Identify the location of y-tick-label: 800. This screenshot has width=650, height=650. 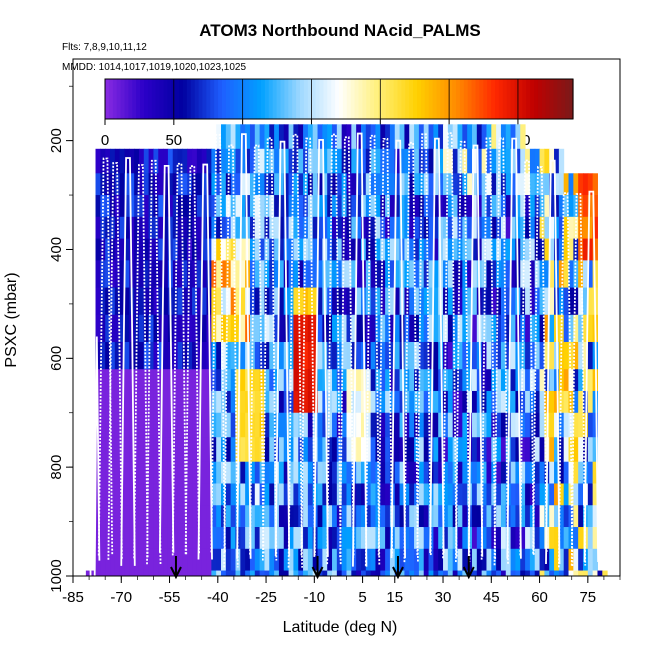
(56, 467).